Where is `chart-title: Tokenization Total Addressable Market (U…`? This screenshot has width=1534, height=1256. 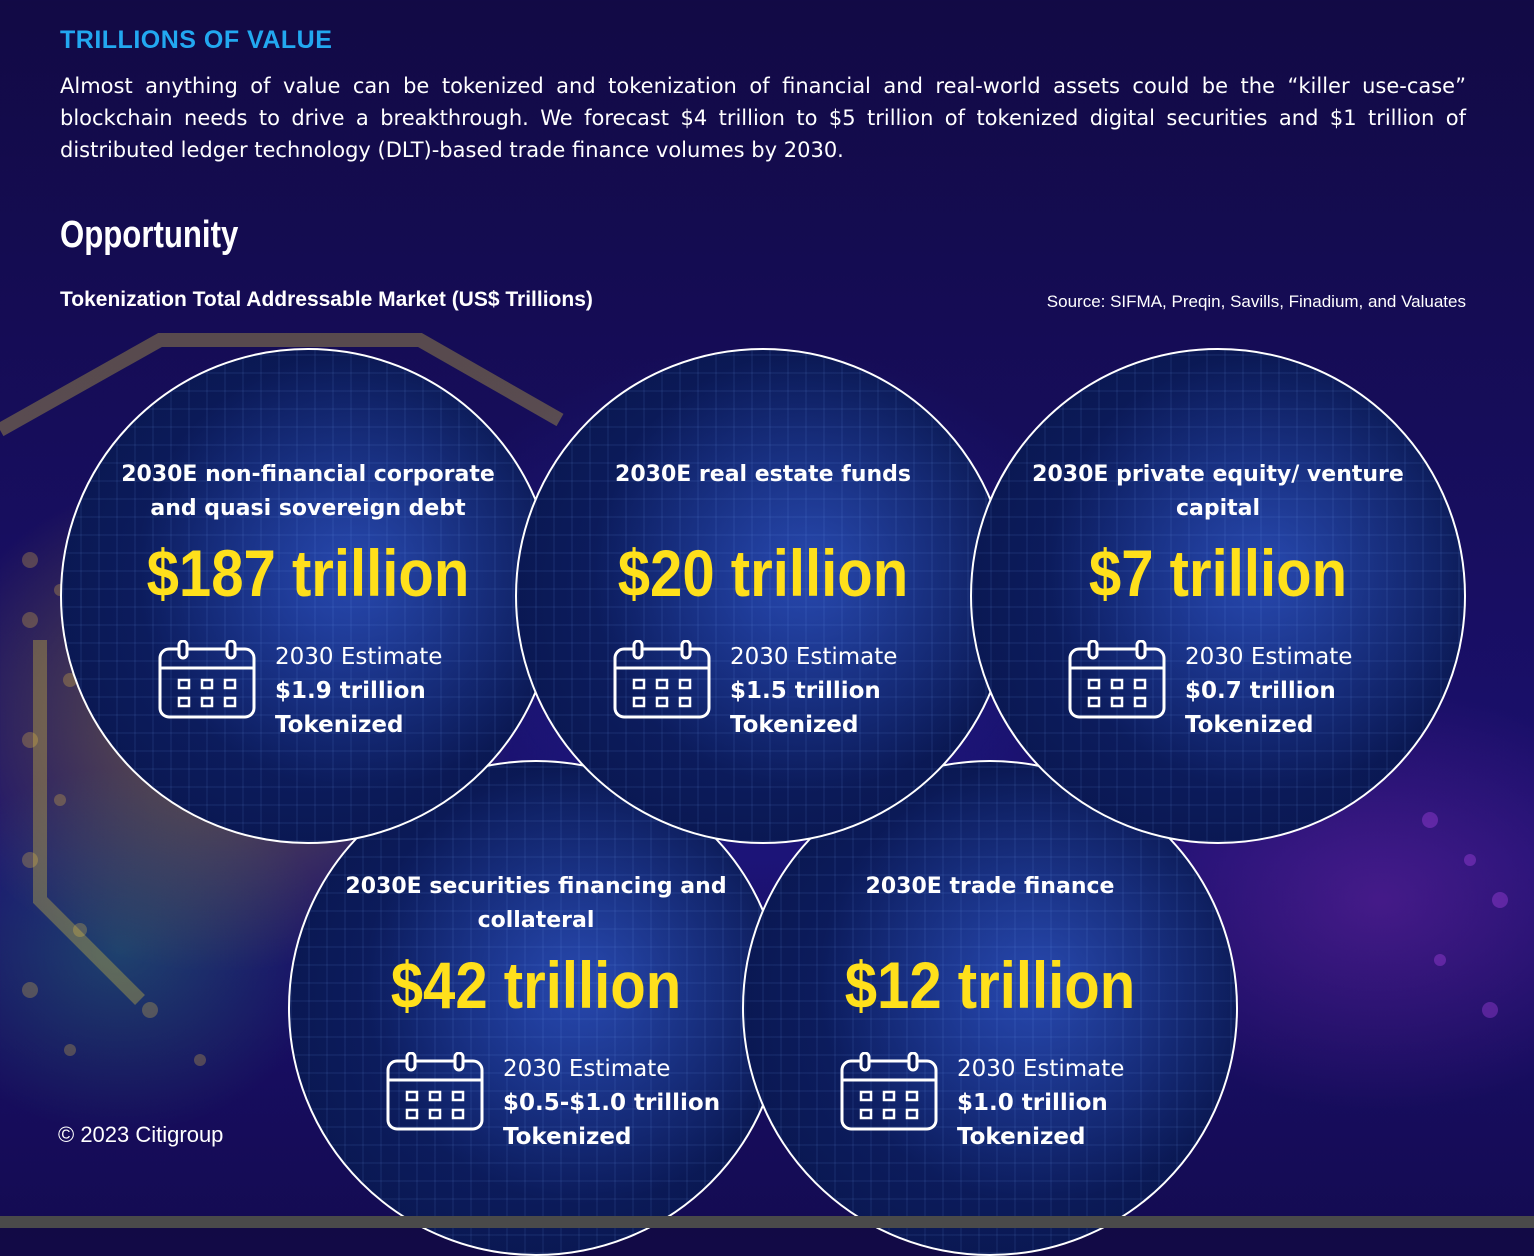
chart-title: Tokenization Total Addressable Market (U… is located at coordinates (326, 299).